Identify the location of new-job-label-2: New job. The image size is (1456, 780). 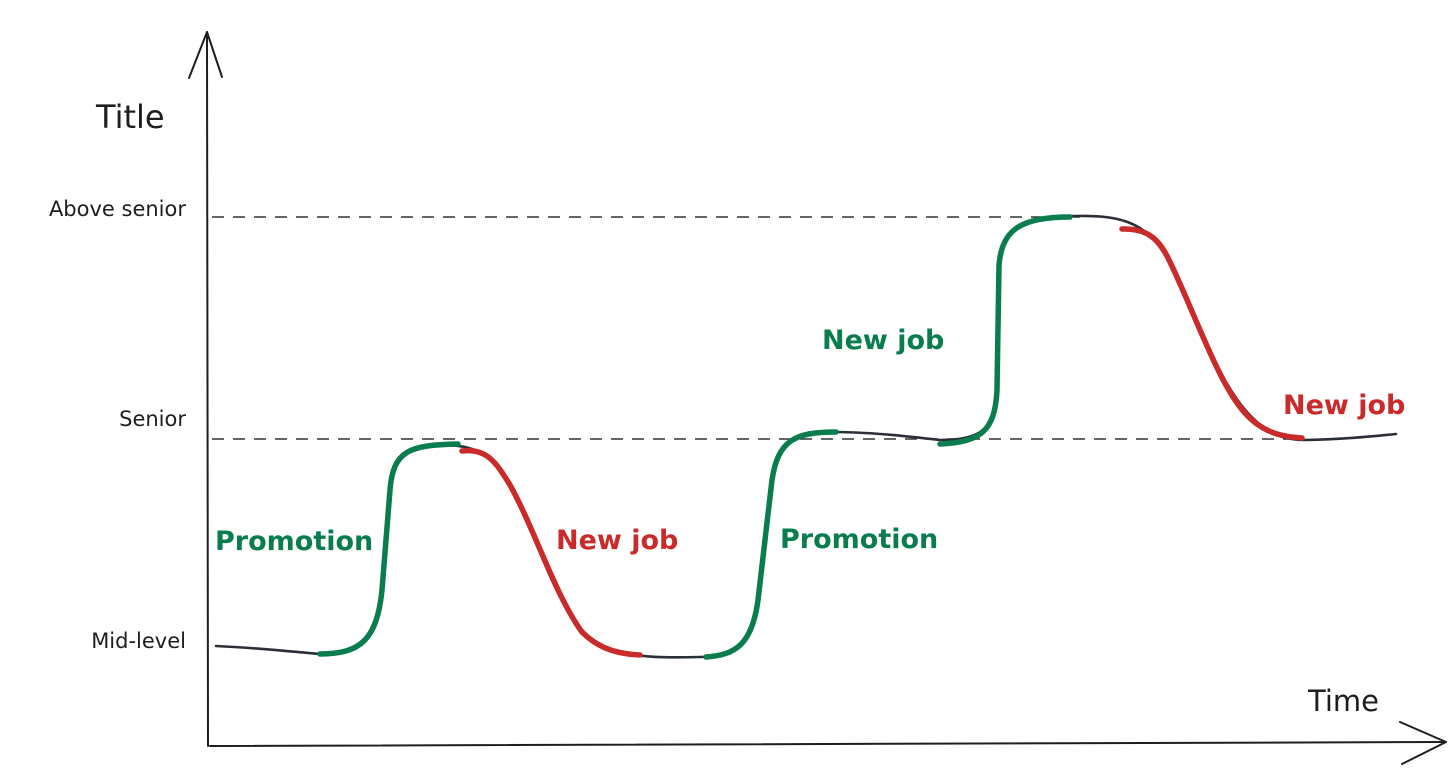
(883, 340).